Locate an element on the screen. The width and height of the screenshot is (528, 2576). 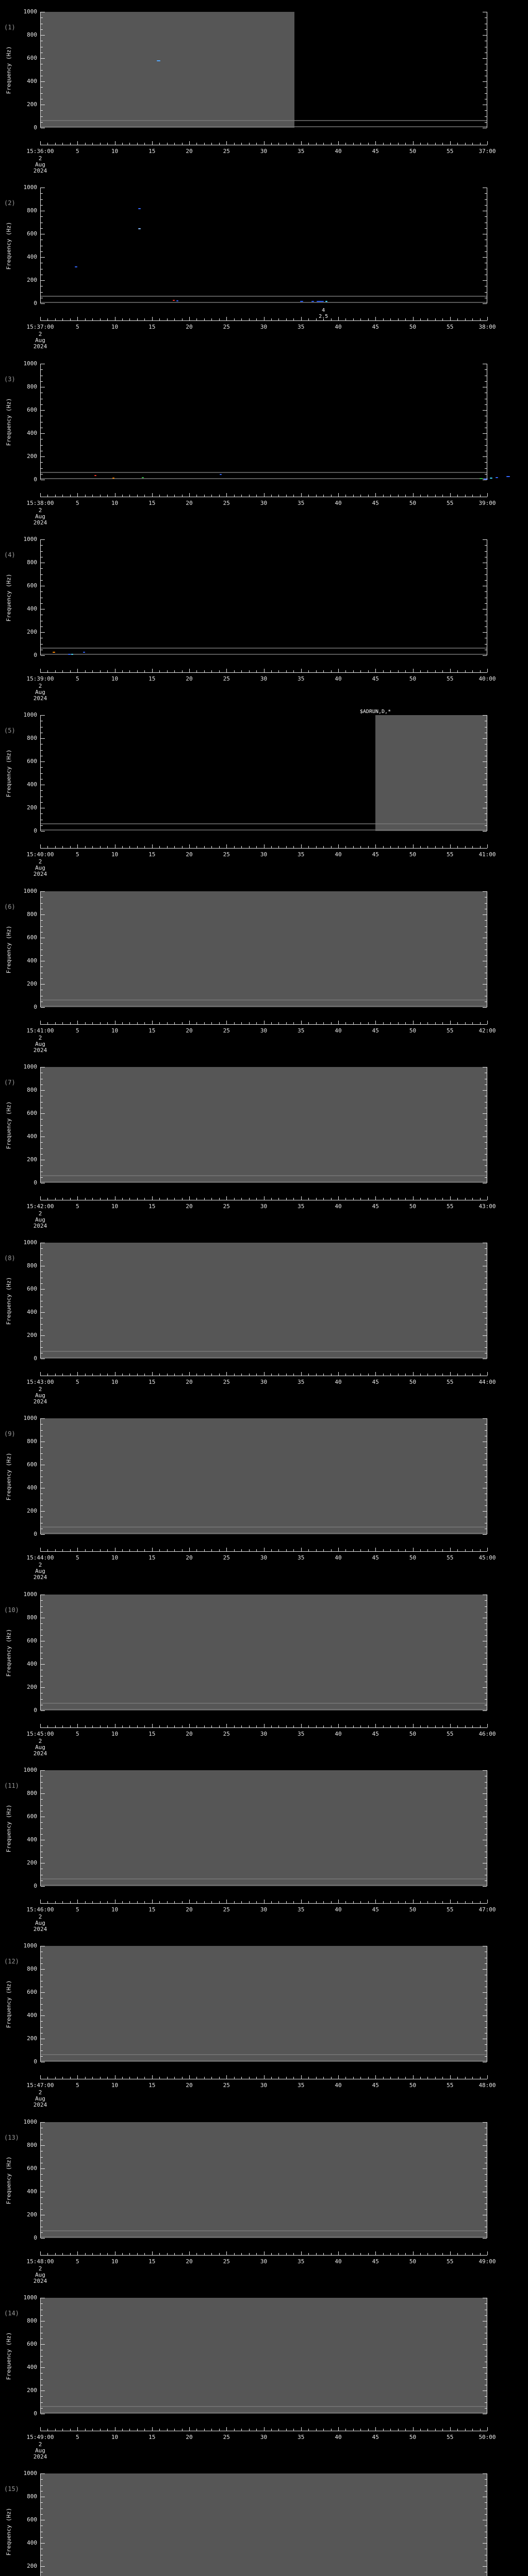
x-tick-label: 15 is located at coordinates (152, 2261).